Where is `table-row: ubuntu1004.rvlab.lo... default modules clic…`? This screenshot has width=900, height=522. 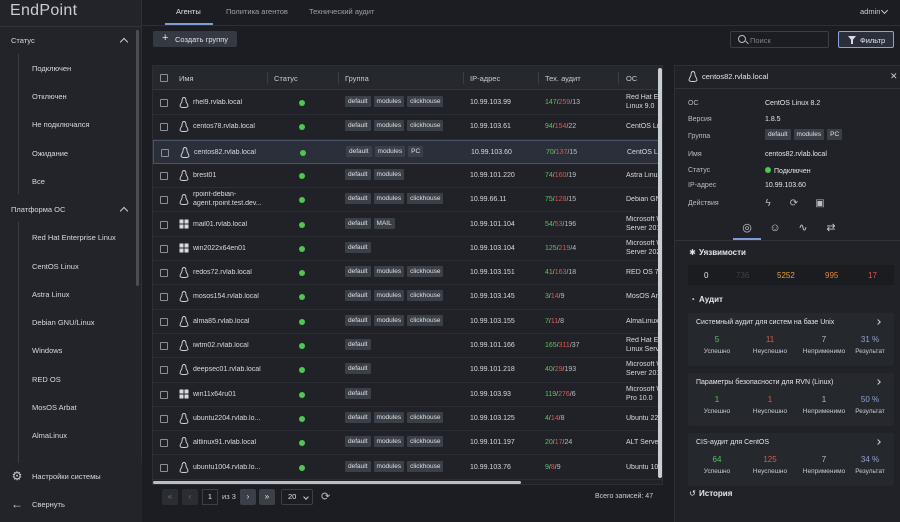 table-row: ubuntu1004.rvlab.lo... default modules clic… is located at coordinates (407, 468).